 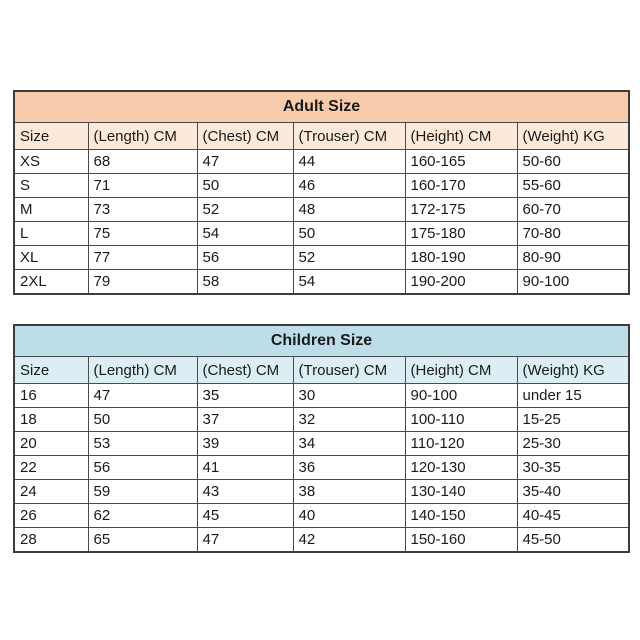 I want to click on value-cell: 34, so click(x=349, y=443).